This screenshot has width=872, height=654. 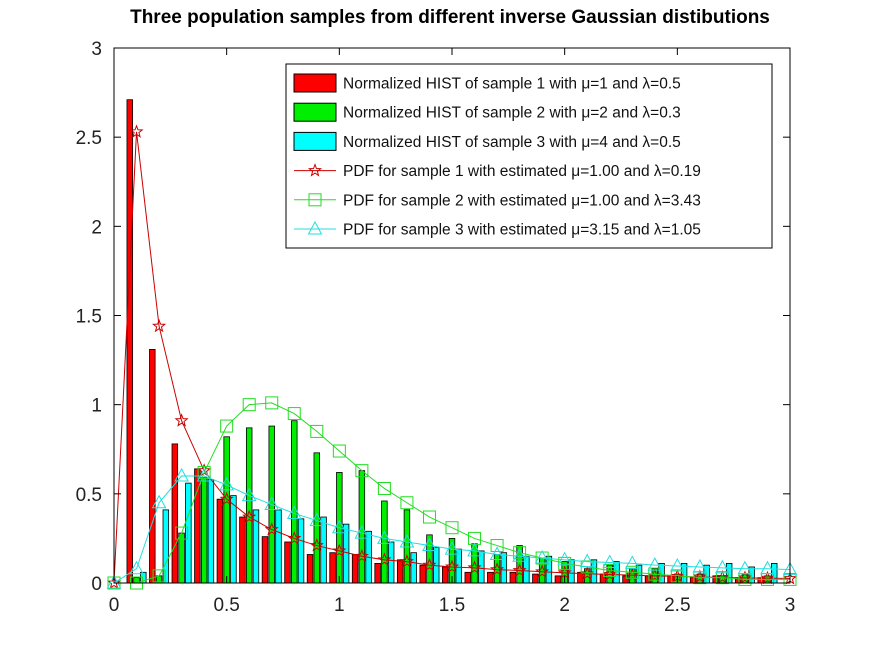 I want to click on x-tick-label-4: 2, so click(x=564, y=605).